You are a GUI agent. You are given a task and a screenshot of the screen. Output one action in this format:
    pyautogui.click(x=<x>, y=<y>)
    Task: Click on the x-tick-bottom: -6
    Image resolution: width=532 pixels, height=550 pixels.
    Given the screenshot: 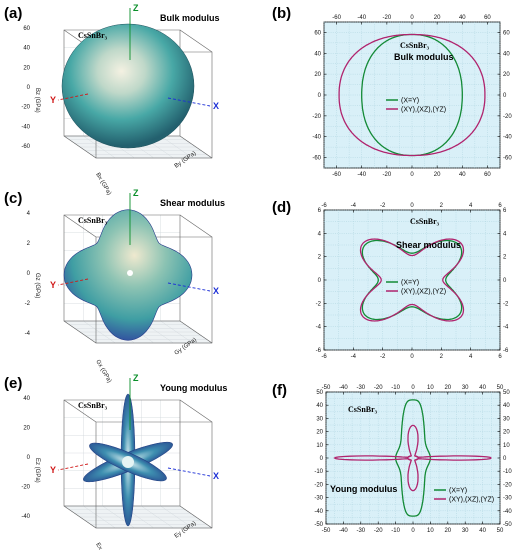 What is the action you would take?
    pyautogui.click(x=324, y=357)
    